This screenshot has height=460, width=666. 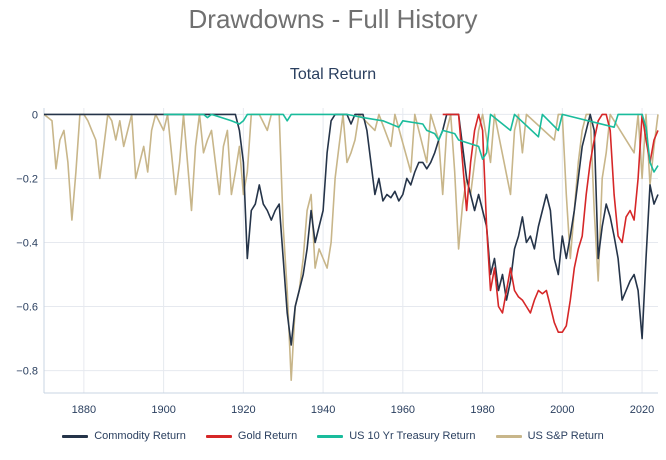 What do you see at coordinates (140, 436) in the screenshot?
I see `legend-label: Commodity Return` at bounding box center [140, 436].